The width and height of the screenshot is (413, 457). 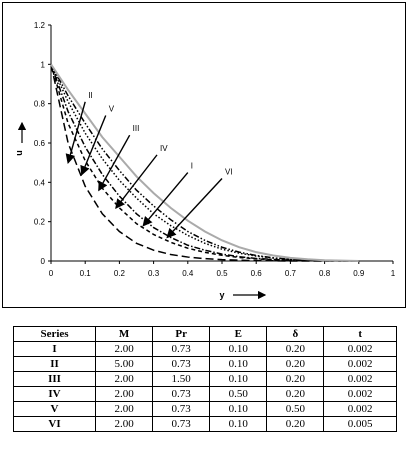 I want to click on x-tick-label: 0.2, so click(x=120, y=273).